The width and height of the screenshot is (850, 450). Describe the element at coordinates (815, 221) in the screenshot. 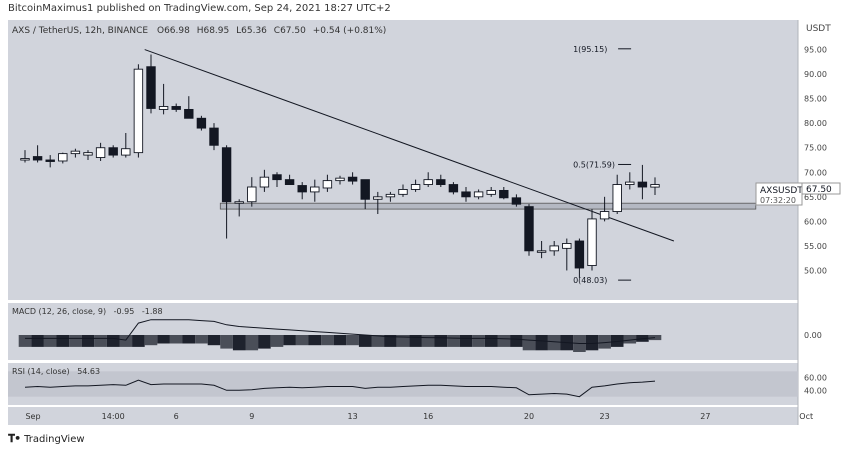

I see `y-tick-label: 60.00` at that location.